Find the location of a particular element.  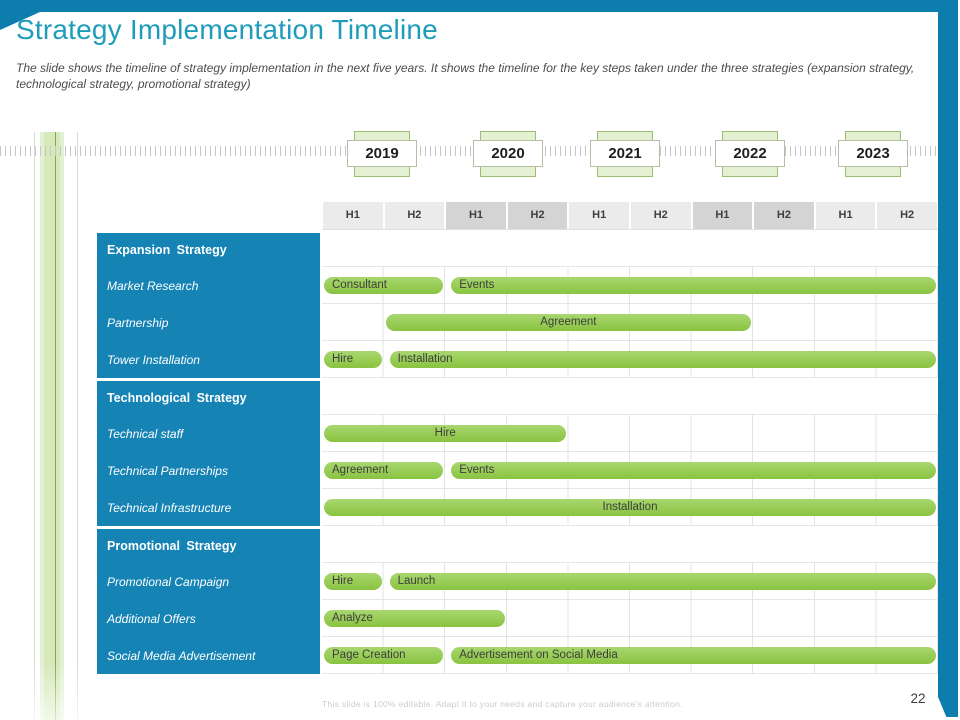

row-label: Technical Infrastructure is located at coordinates (209, 507).